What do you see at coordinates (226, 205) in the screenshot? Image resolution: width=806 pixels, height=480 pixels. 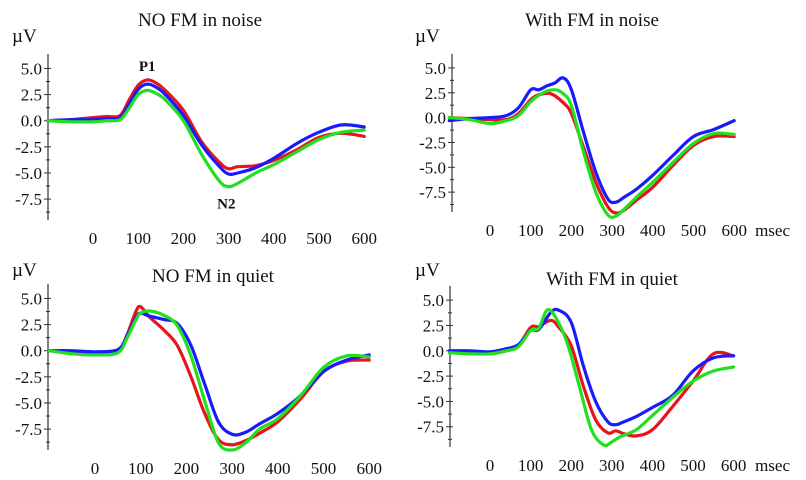 I see `peak-label: N2` at bounding box center [226, 205].